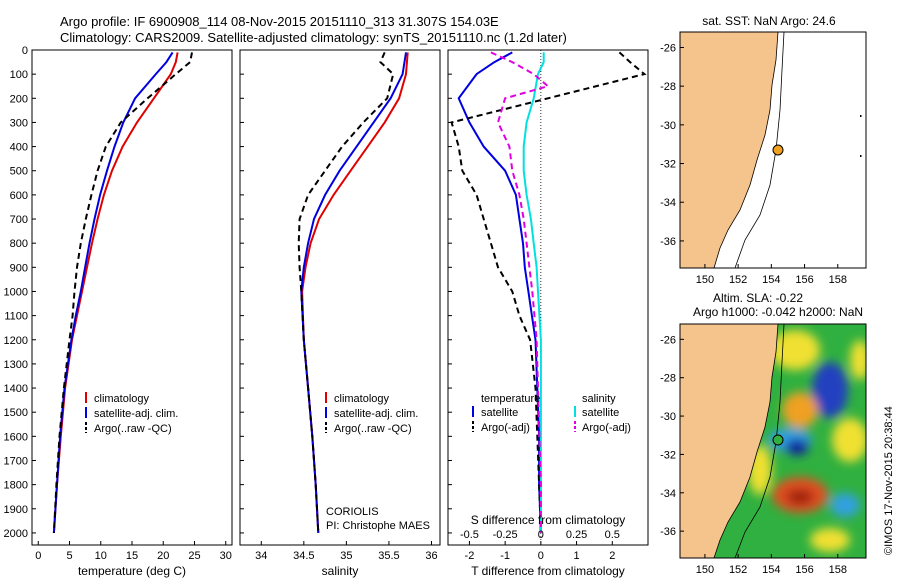  What do you see at coordinates (376, 414) in the screenshot?
I see `sal-legend-satellite-label: satellite-adj. clim.` at bounding box center [376, 414].